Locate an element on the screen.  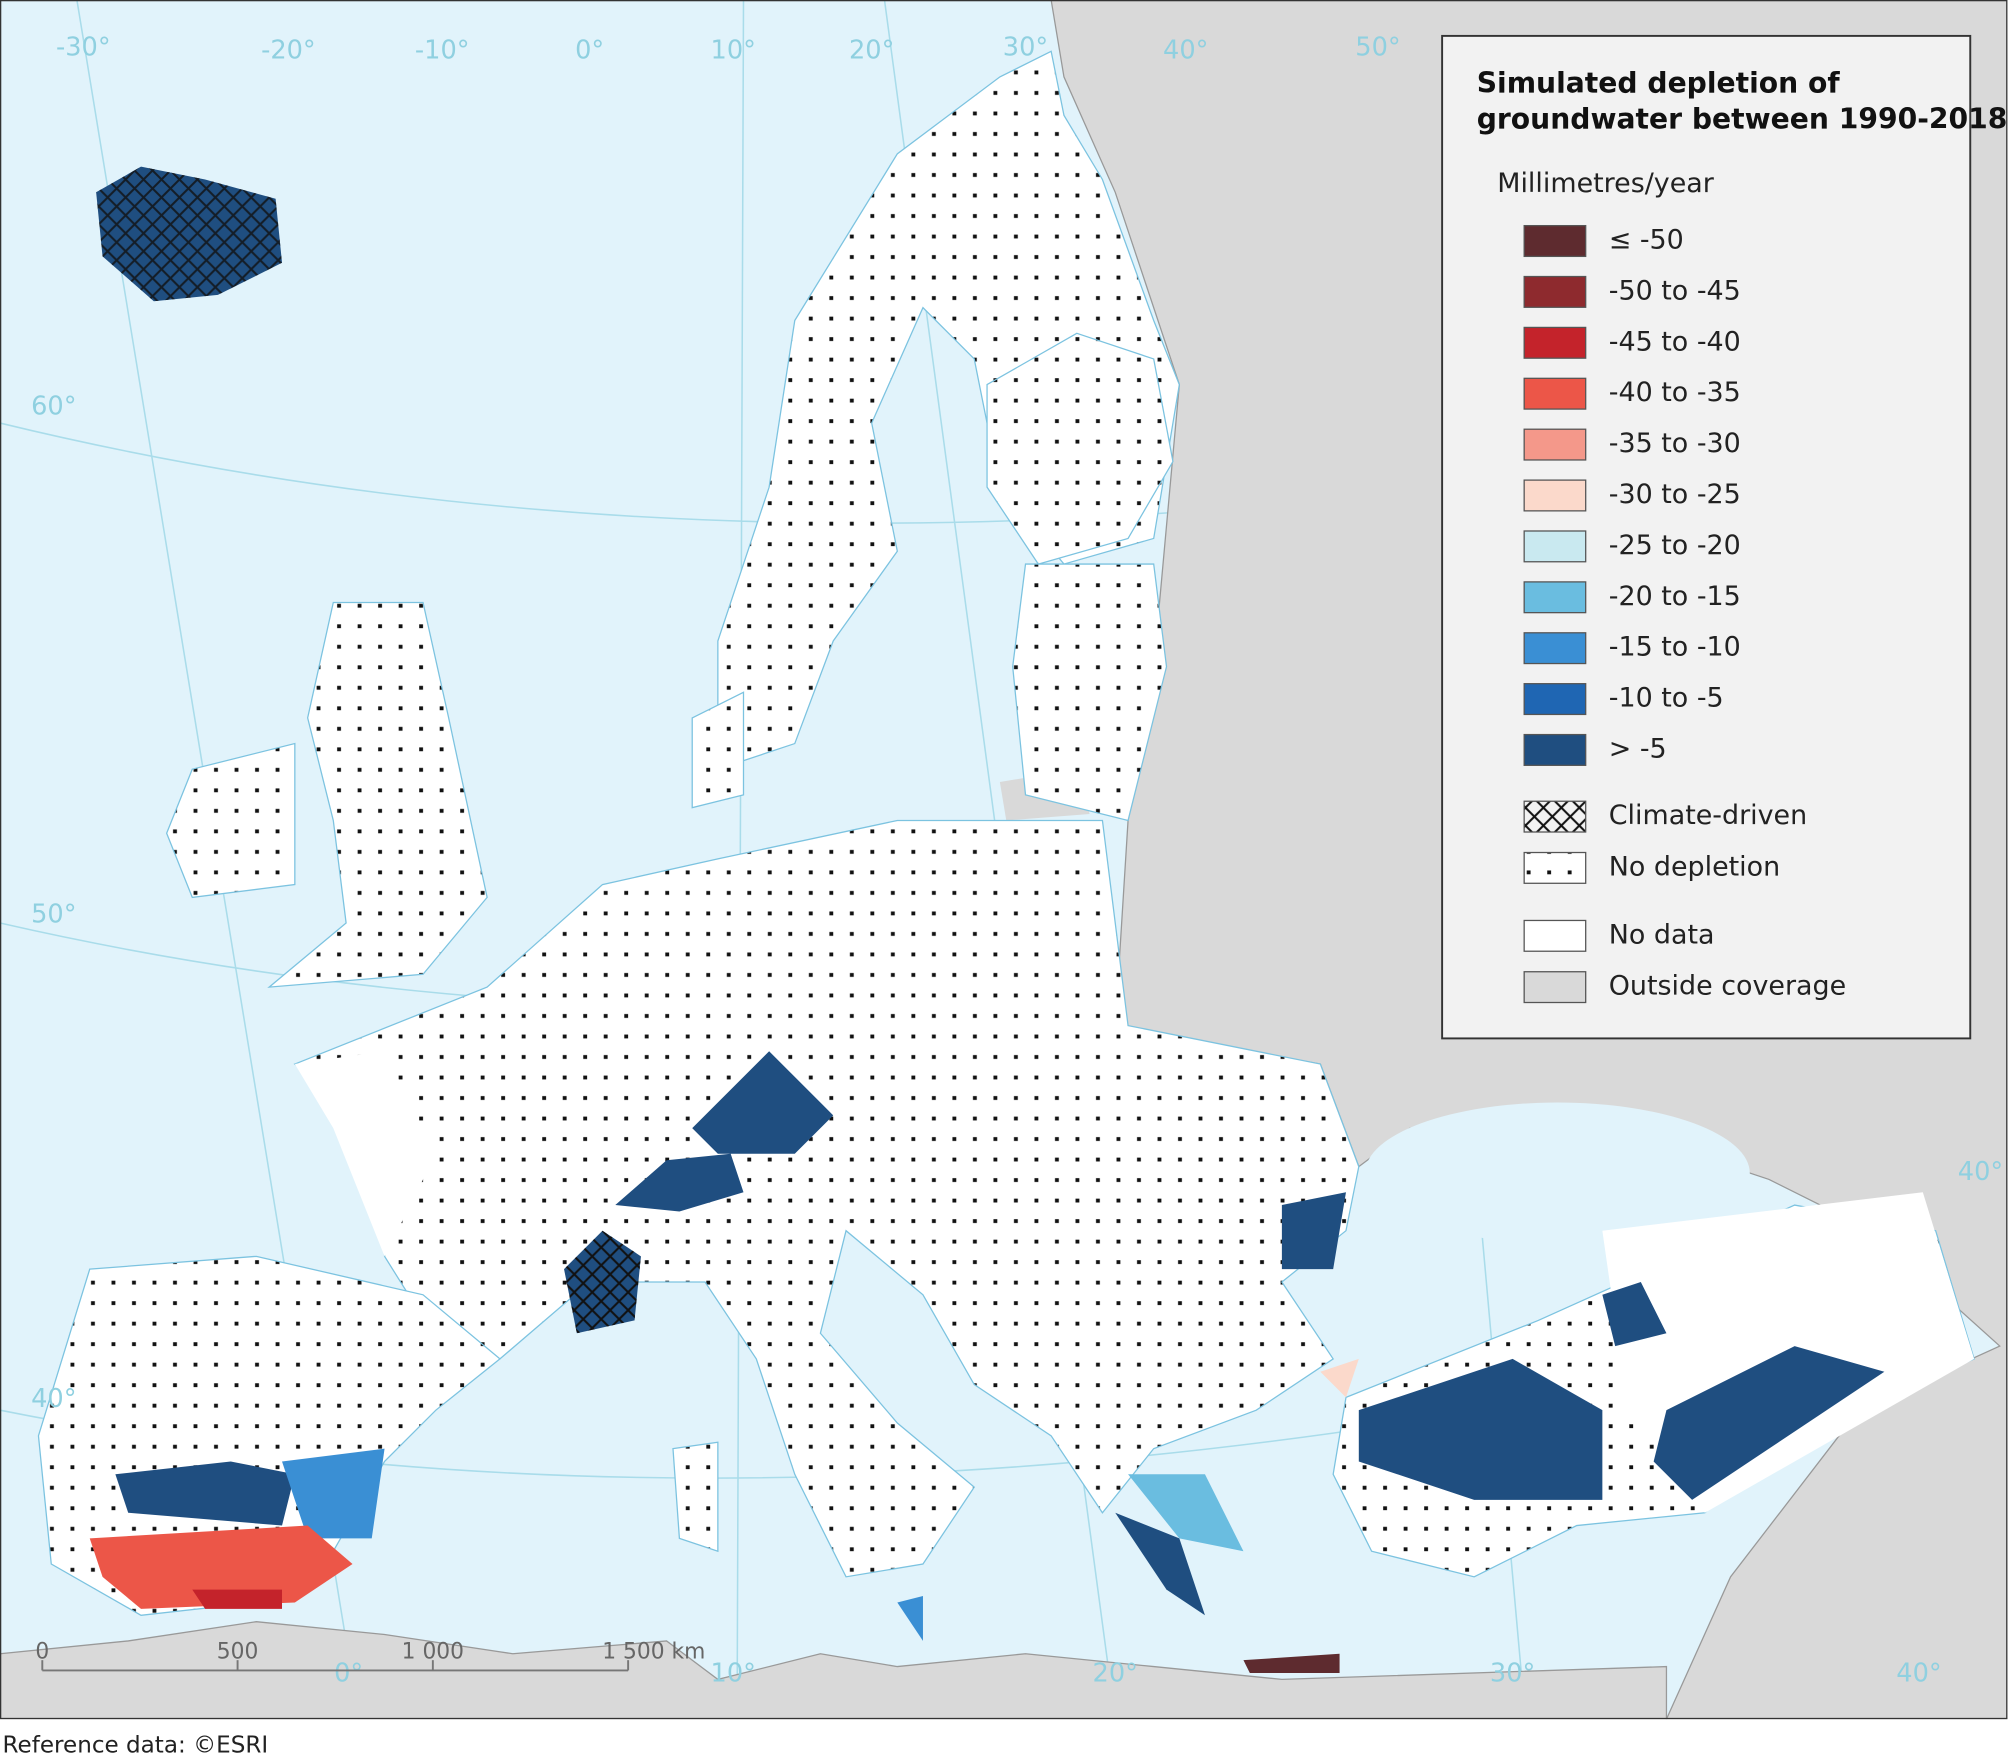
black-sea is located at coordinates (1557, 1173).